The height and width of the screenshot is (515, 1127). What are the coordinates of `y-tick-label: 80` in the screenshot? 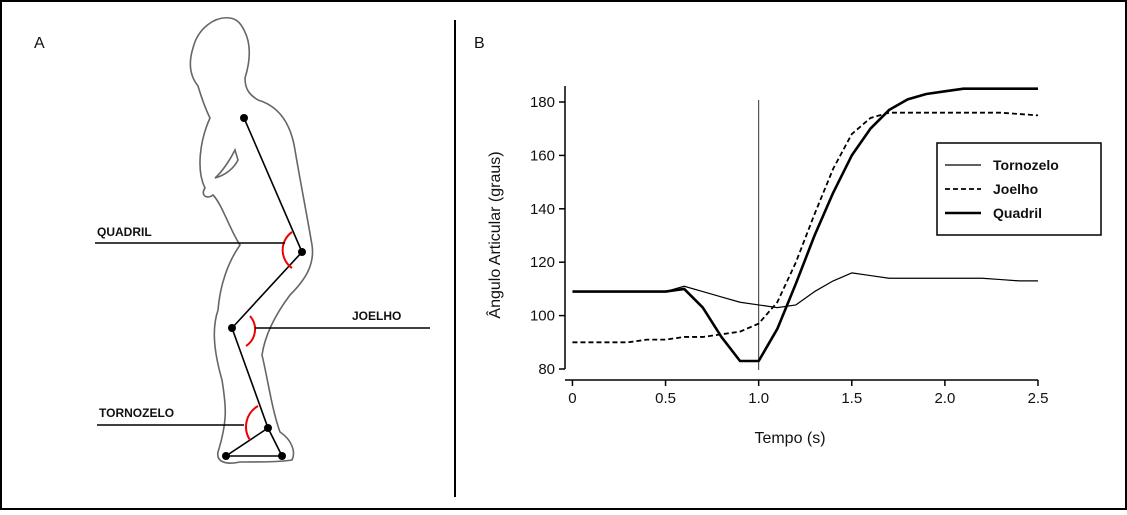 It's located at (546, 369).